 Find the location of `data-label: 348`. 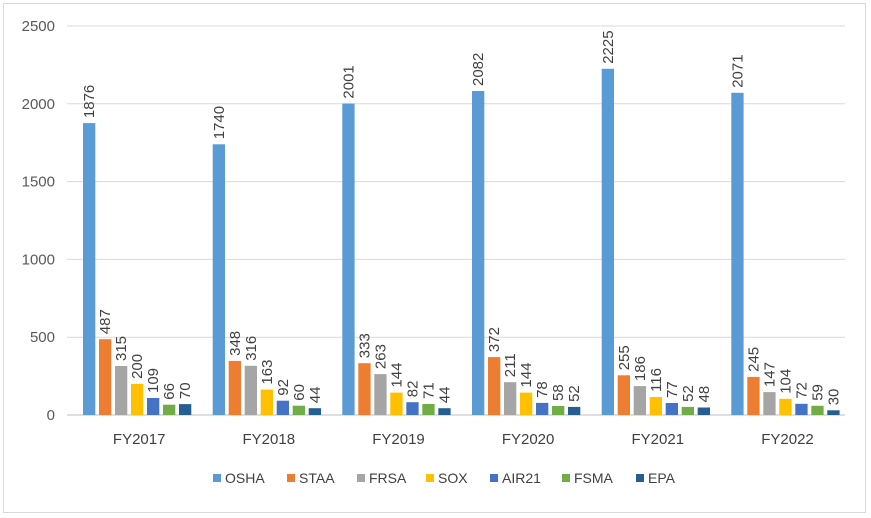

data-label: 348 is located at coordinates (235, 343).